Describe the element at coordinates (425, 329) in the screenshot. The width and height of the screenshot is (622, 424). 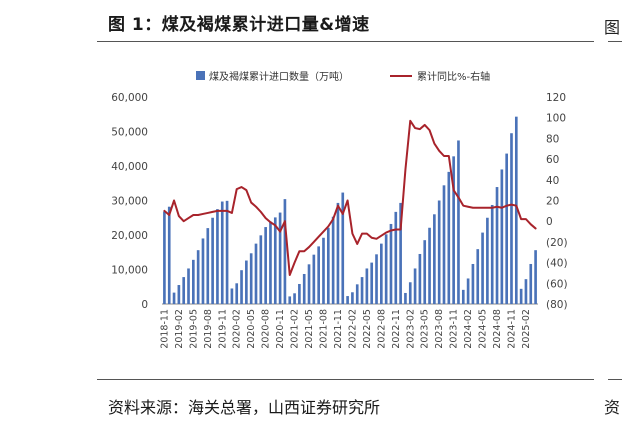
I see `x-tick-label: 2023-05` at that location.